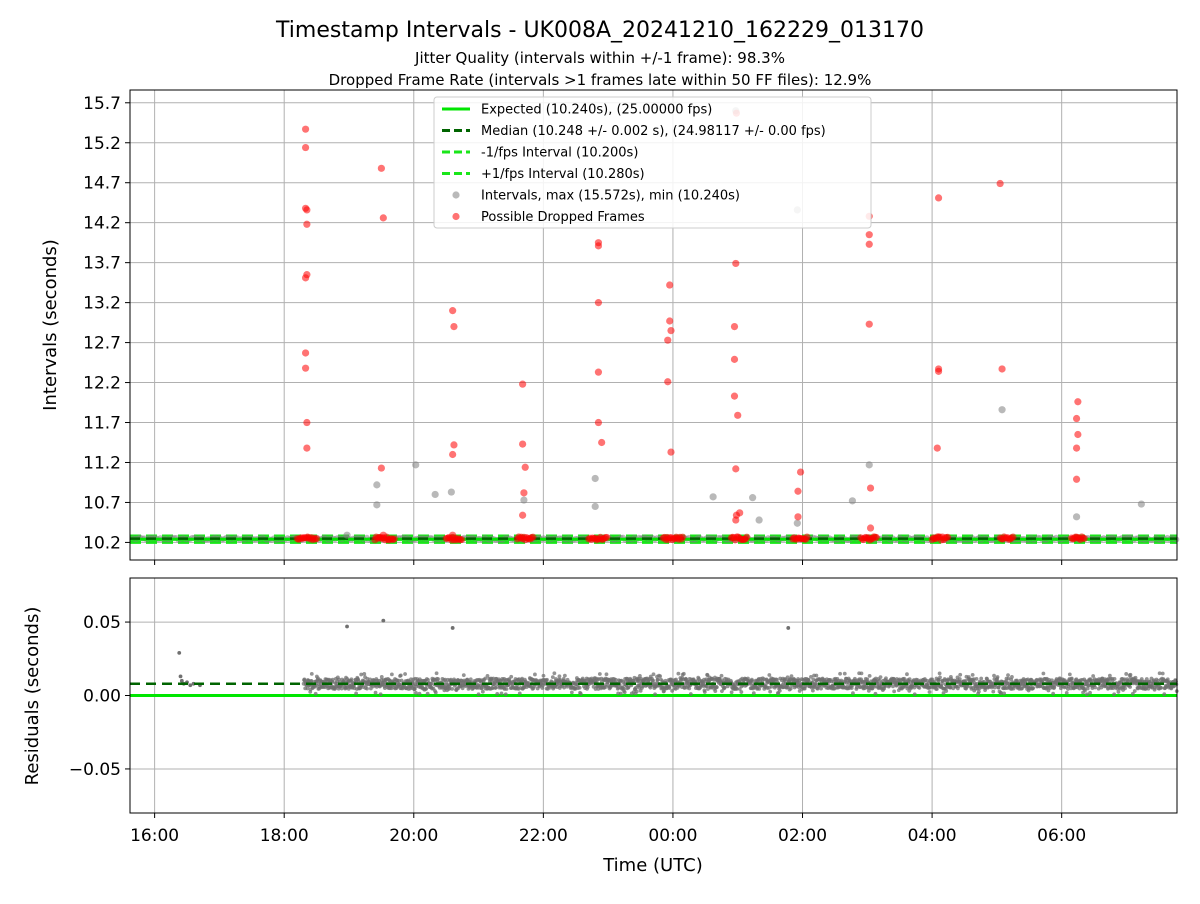 The width and height of the screenshot is (1200, 904). I want to click on legend-label: +1/fps Interval (10.280s), so click(563, 174).